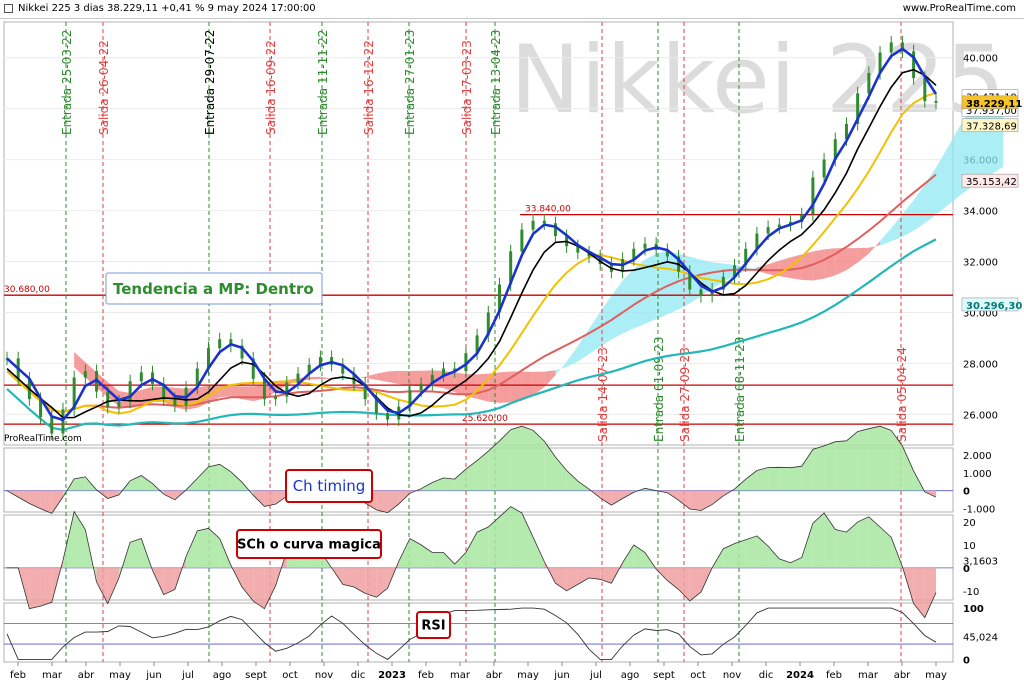  I want to click on panel-title: SCh o curva magica, so click(309, 544).